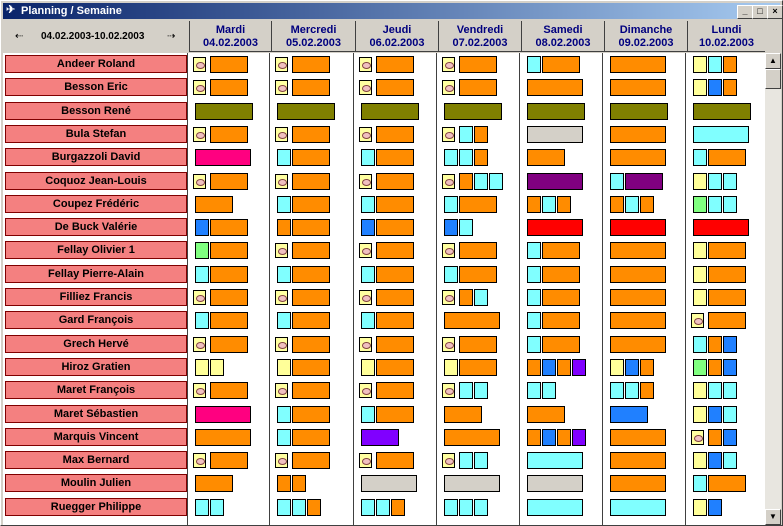 The width and height of the screenshot is (783, 526). What do you see at coordinates (760, 12) in the screenshot?
I see `maximize-button: □` at bounding box center [760, 12].